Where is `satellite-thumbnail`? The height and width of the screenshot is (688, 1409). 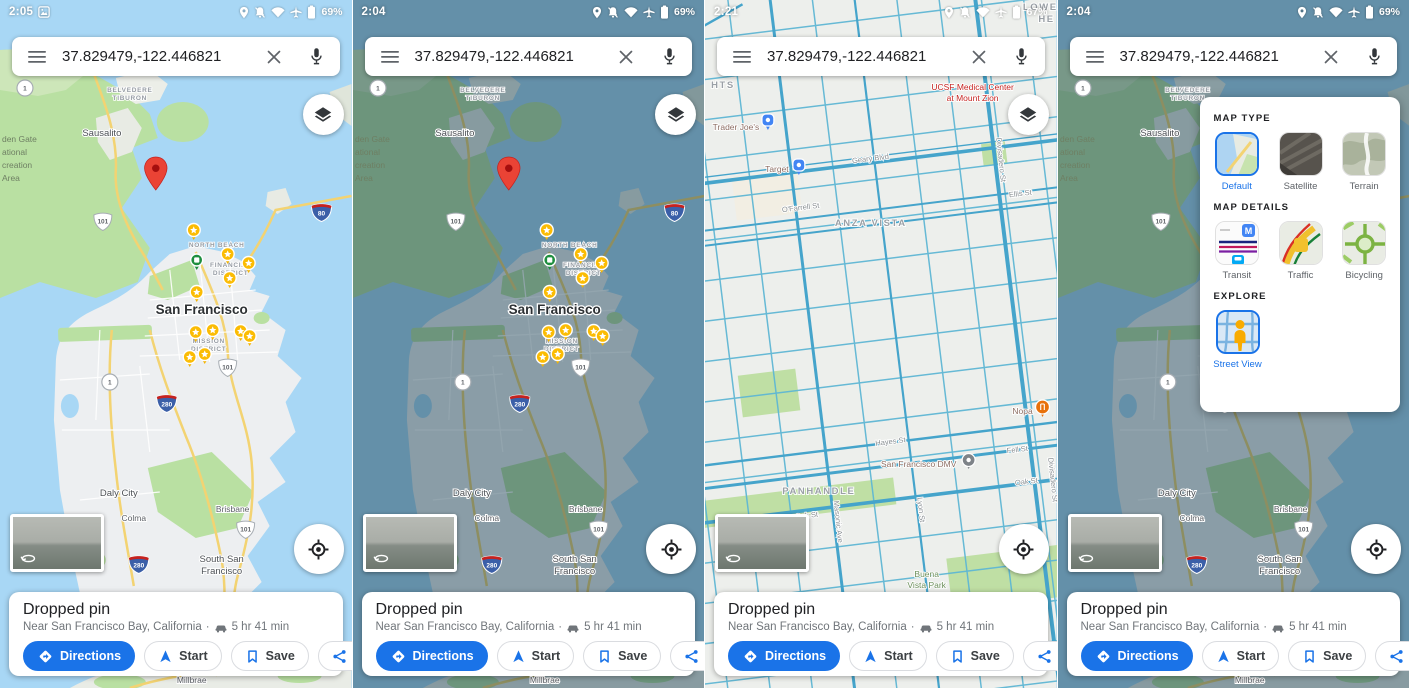 satellite-thumbnail is located at coordinates (1300, 154).